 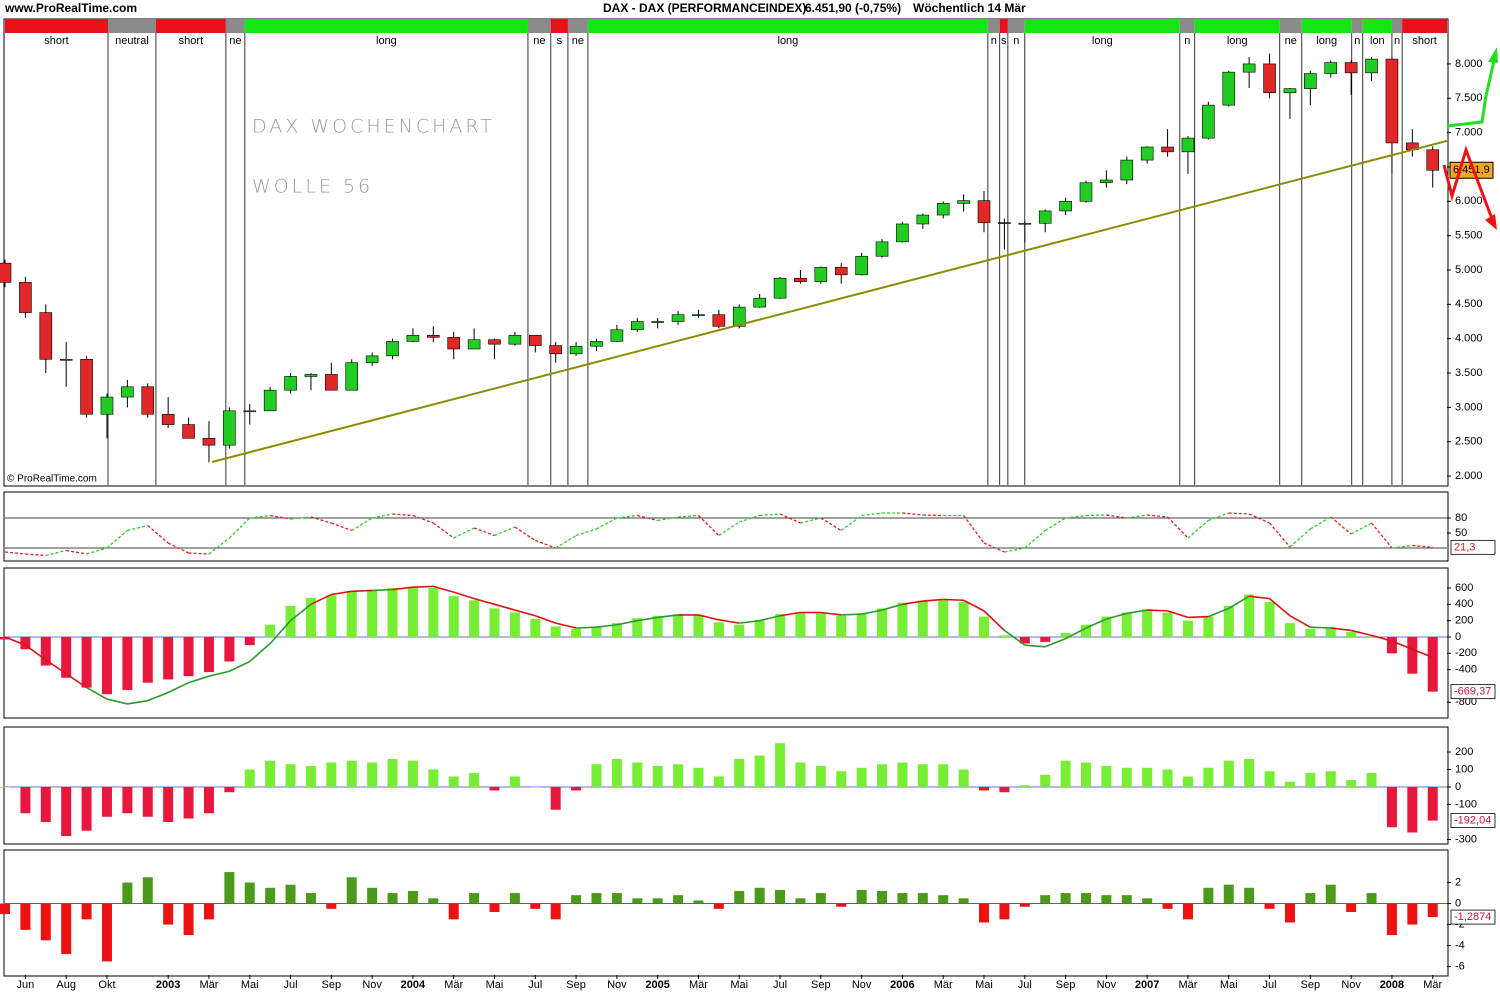 What do you see at coordinates (1469, 98) in the screenshot?
I see `y-tick-label: 7.500` at bounding box center [1469, 98].